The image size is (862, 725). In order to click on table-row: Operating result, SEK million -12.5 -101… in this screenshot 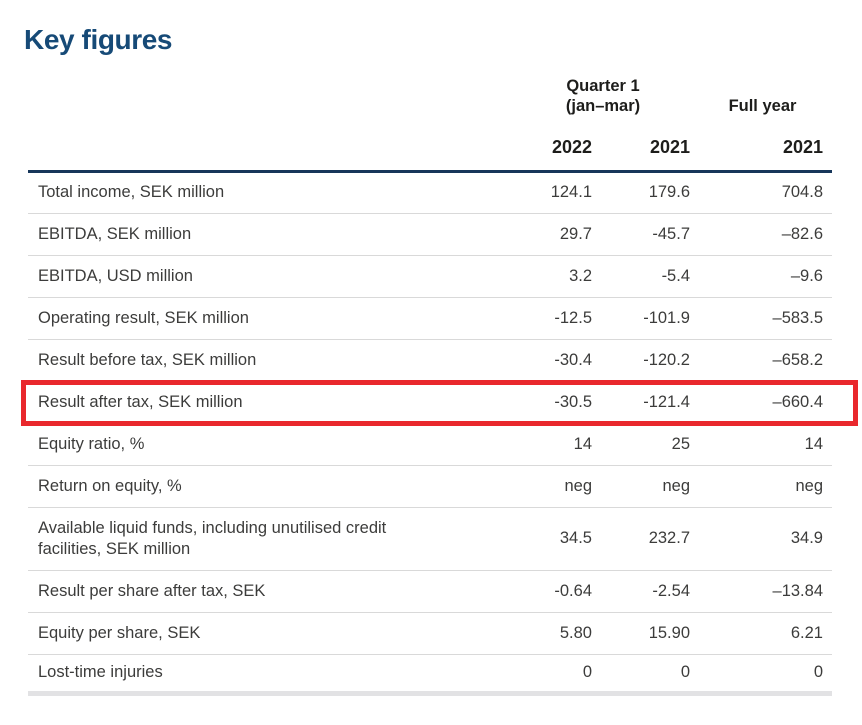, I will do `click(430, 317)`.